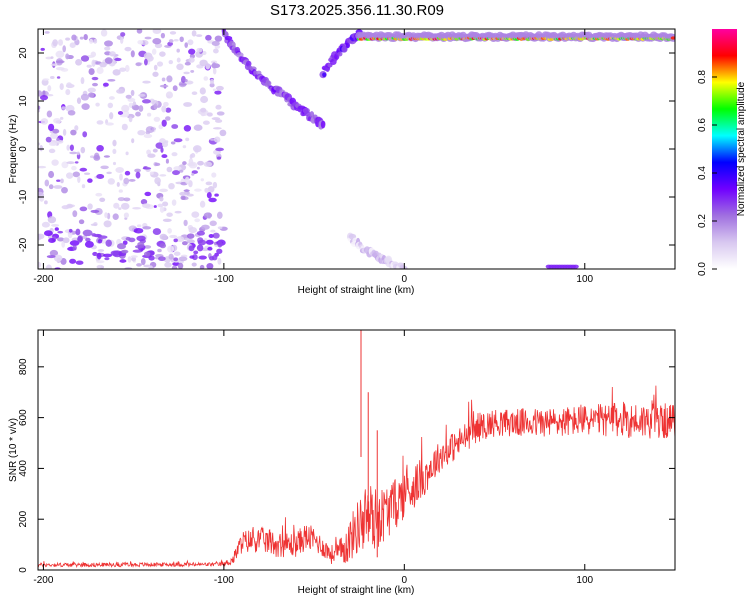 The image size is (750, 600). What do you see at coordinates (23, 196) in the screenshot?
I see `y-tick-label: -10` at bounding box center [23, 196].